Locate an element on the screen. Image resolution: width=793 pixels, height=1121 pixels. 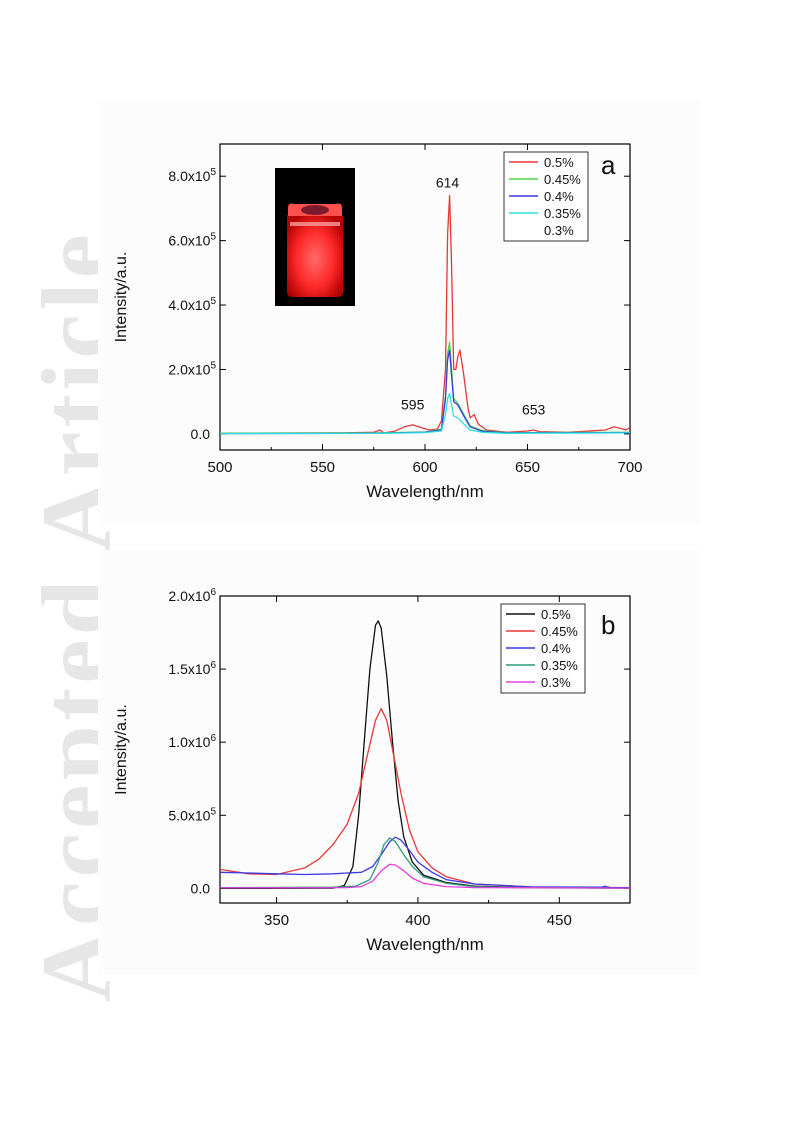
y-tick-label: 1.5x10⁶ is located at coordinates (192, 668).